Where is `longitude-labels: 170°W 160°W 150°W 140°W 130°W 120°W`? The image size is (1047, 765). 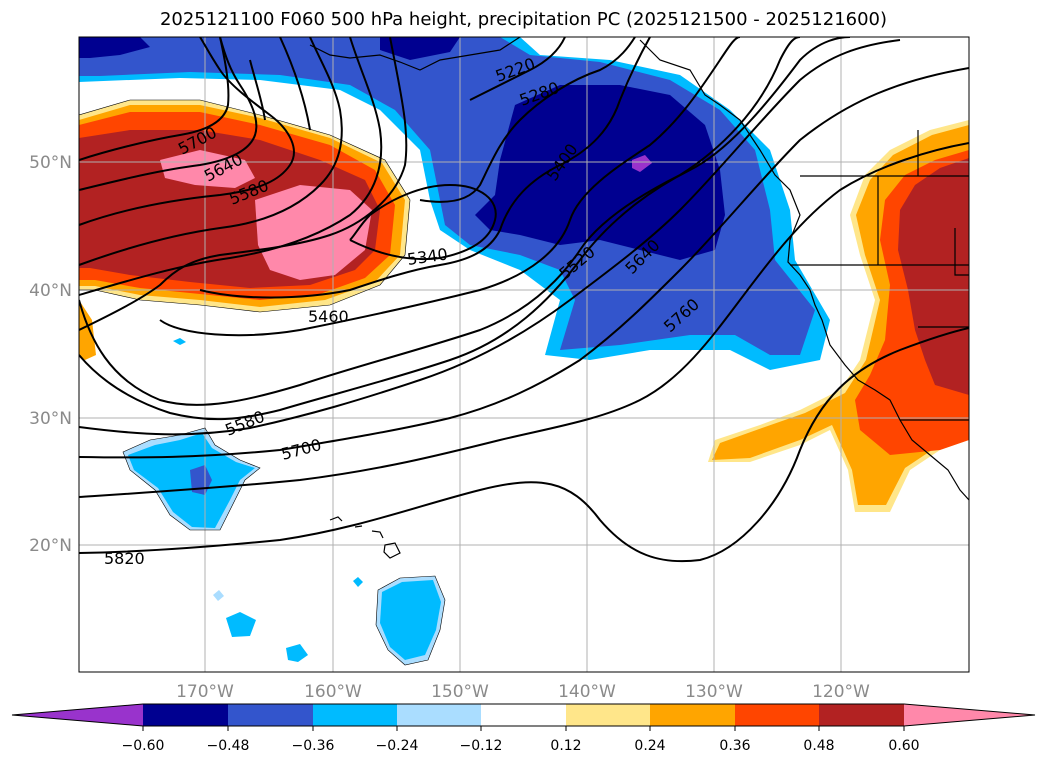 longitude-labels: 170°W 160°W 150°W 140°W 130°W 120°W is located at coordinates (523, 692).